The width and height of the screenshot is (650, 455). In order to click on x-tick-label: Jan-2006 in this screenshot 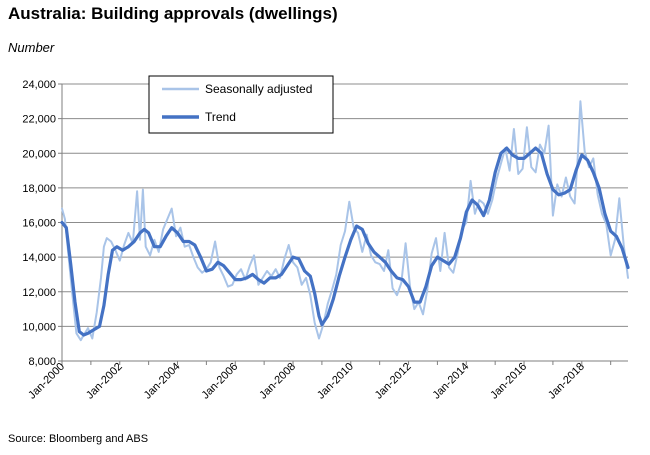, I will do `click(219, 381)`.